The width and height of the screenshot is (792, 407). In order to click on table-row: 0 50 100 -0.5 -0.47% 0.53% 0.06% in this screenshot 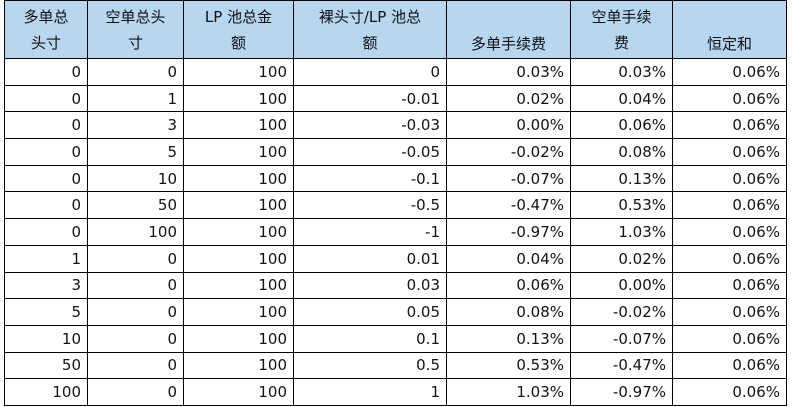, I will do `click(395, 205)`.